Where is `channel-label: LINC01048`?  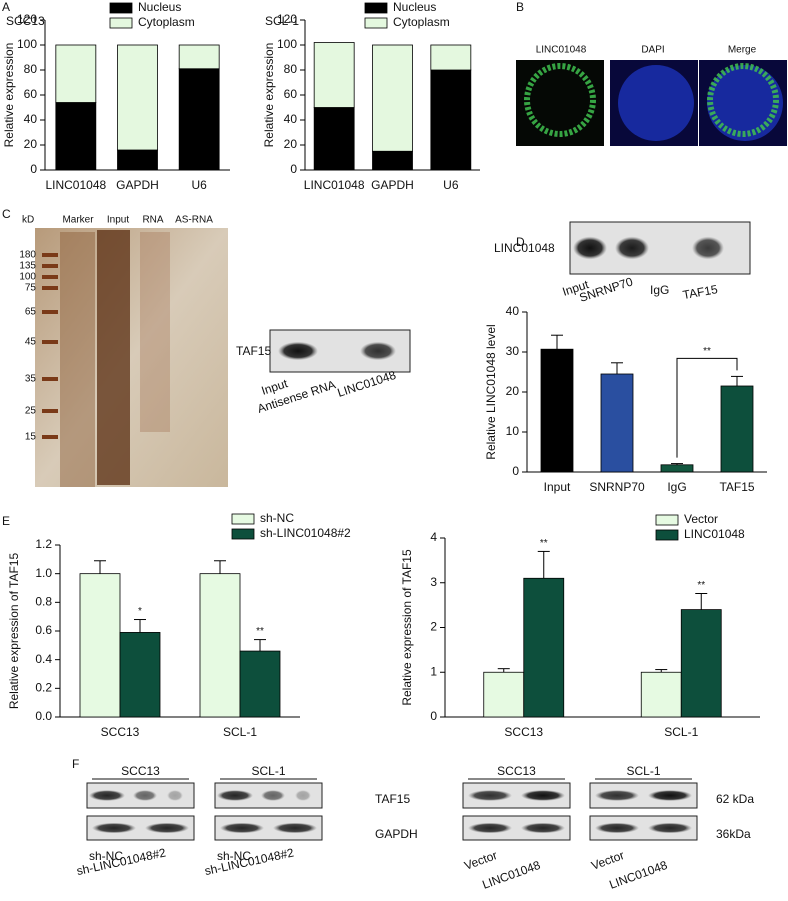 channel-label: LINC01048 is located at coordinates (561, 50).